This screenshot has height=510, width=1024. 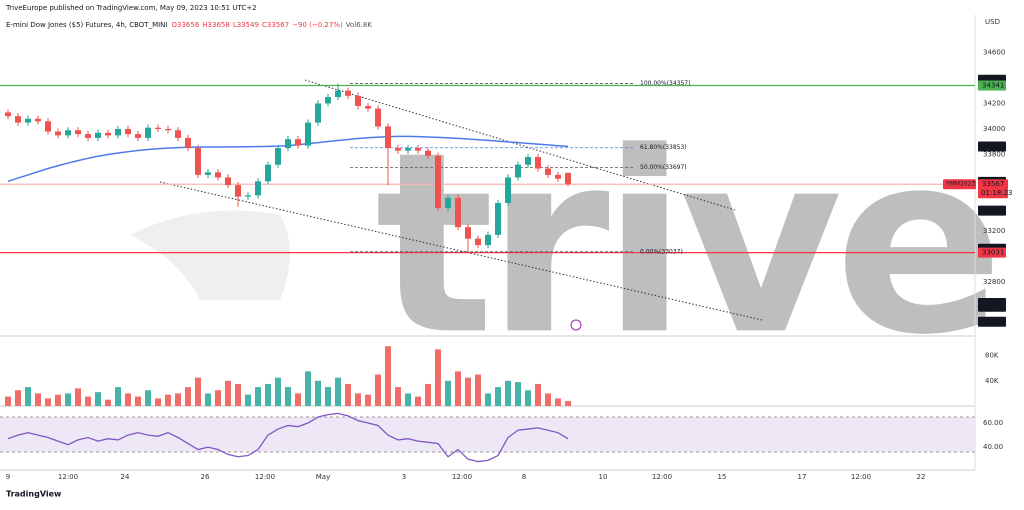 What do you see at coordinates (8, 477) in the screenshot?
I see `time-tick-label: 9` at bounding box center [8, 477].